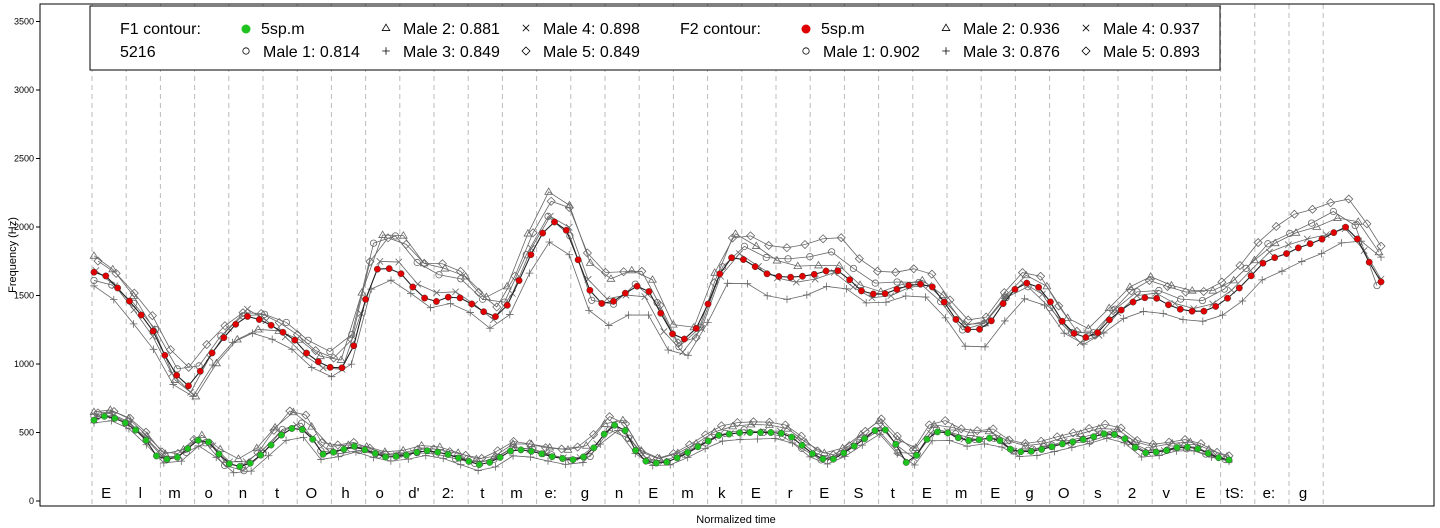  I want to click on legend-box, so click(655, 38).